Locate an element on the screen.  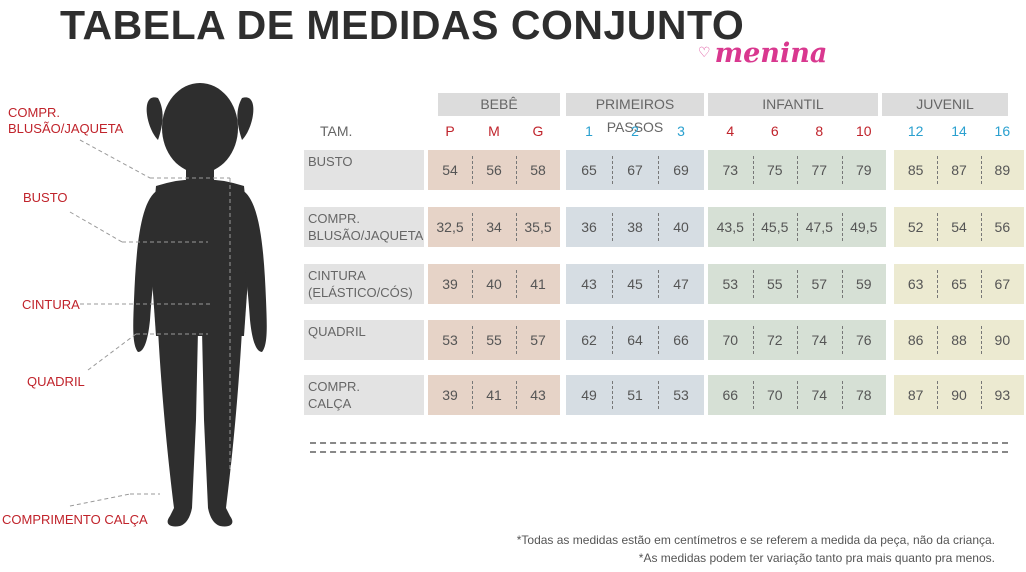
table-cell: 49 is located at coordinates (589, 395).